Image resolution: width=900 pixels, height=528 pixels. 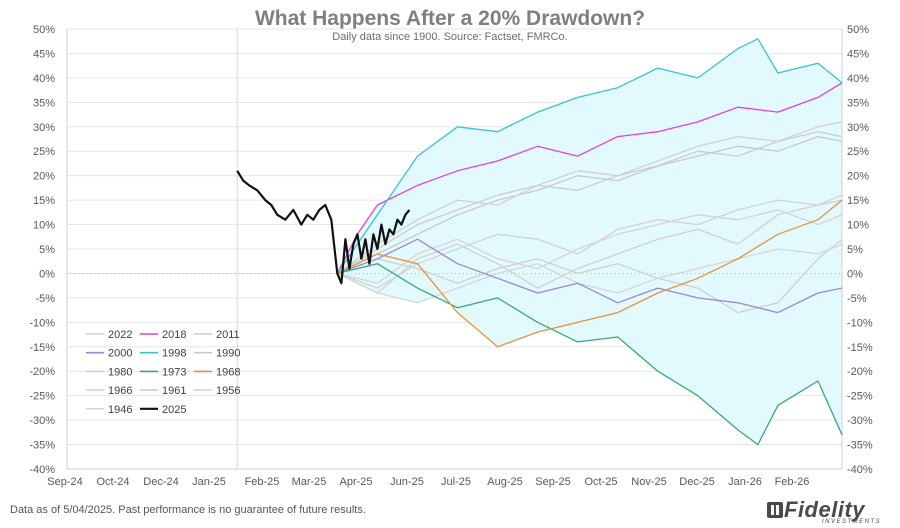 I want to click on y-tick-left: 40%, so click(x=44, y=79).